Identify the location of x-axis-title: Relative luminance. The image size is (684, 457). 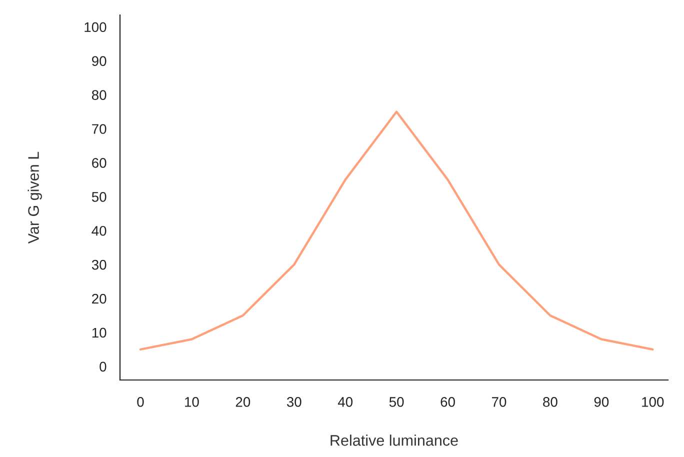
(394, 440).